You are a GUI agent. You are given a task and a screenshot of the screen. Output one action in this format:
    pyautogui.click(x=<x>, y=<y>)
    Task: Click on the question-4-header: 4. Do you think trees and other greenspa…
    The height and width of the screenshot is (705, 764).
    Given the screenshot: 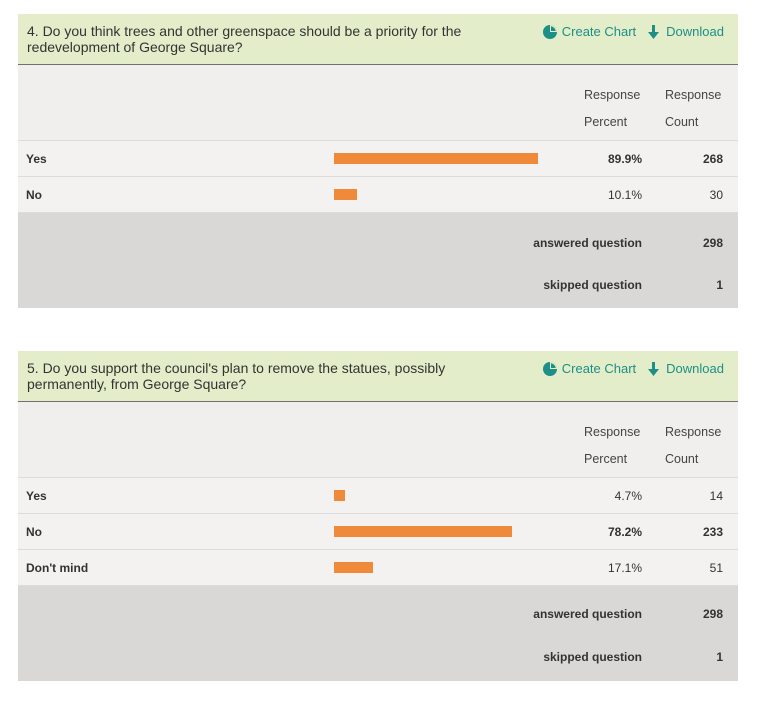 What is the action you would take?
    pyautogui.click(x=378, y=39)
    